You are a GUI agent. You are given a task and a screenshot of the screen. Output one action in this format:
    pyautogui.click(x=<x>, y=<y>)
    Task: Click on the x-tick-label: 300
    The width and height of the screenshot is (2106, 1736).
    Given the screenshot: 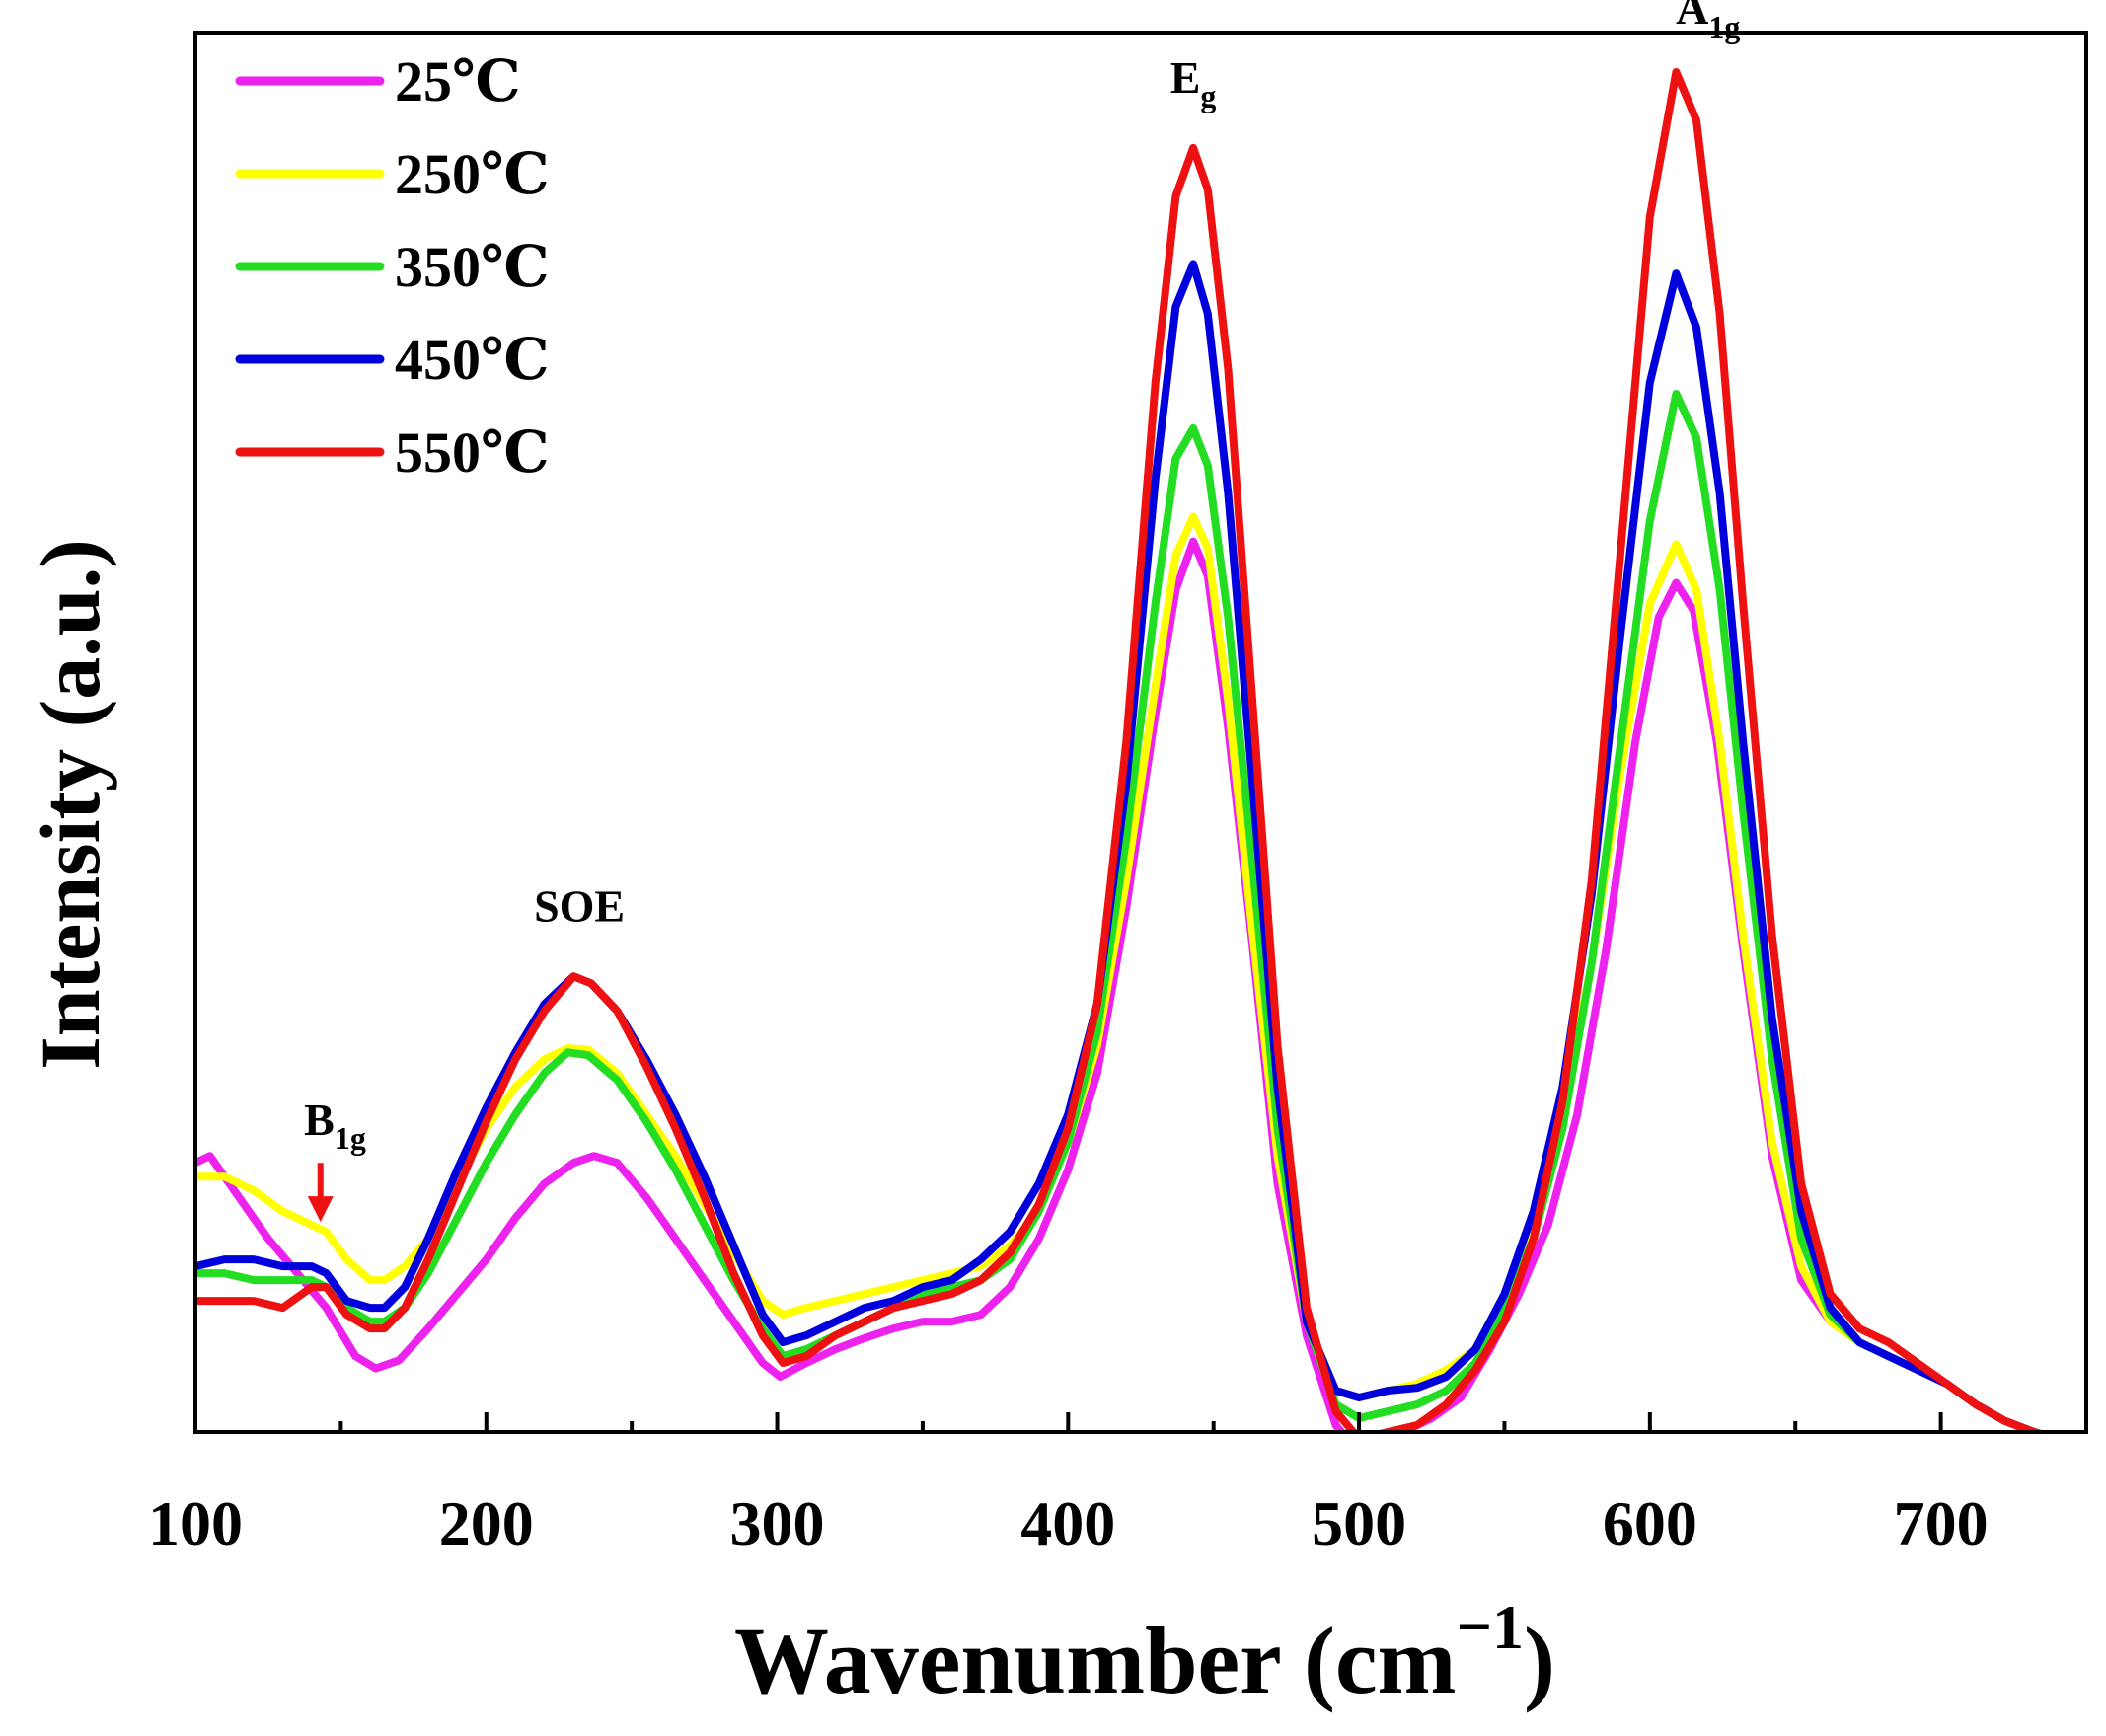 What is the action you would take?
    pyautogui.click(x=777, y=1523)
    